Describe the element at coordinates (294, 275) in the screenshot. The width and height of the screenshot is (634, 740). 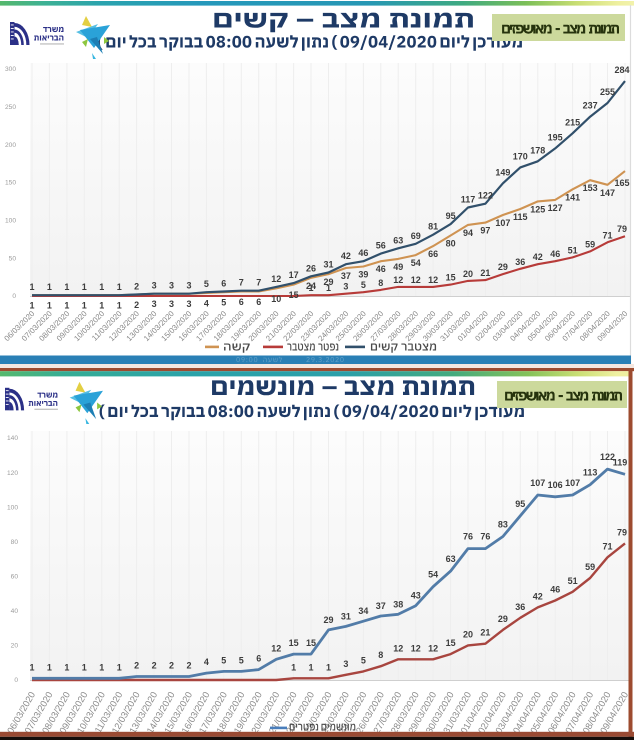
I see `svg-text: 17` at that location.